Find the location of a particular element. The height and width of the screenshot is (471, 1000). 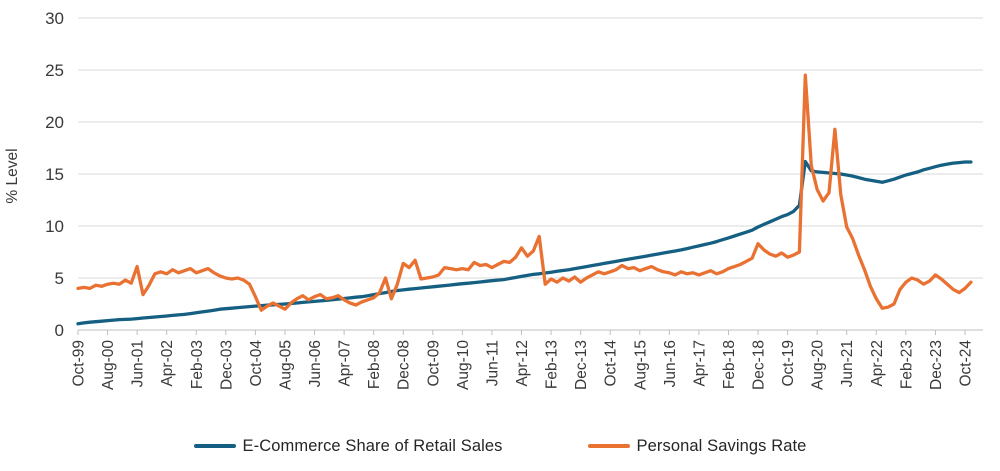

legend-label: Personal Savings Rate is located at coordinates (721, 445).